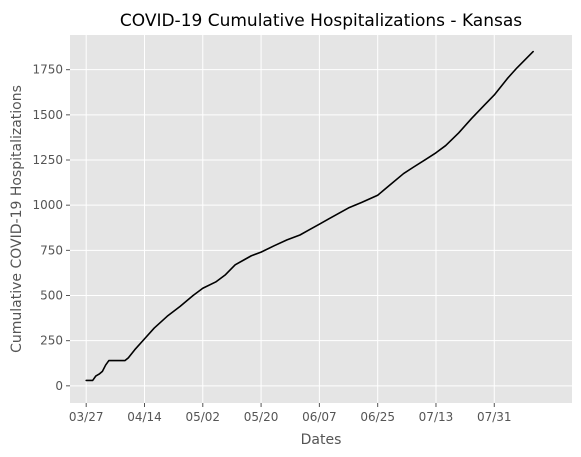 The height and width of the screenshot is (457, 581). I want to click on y-tick-label-4: 1000, so click(47, 205).